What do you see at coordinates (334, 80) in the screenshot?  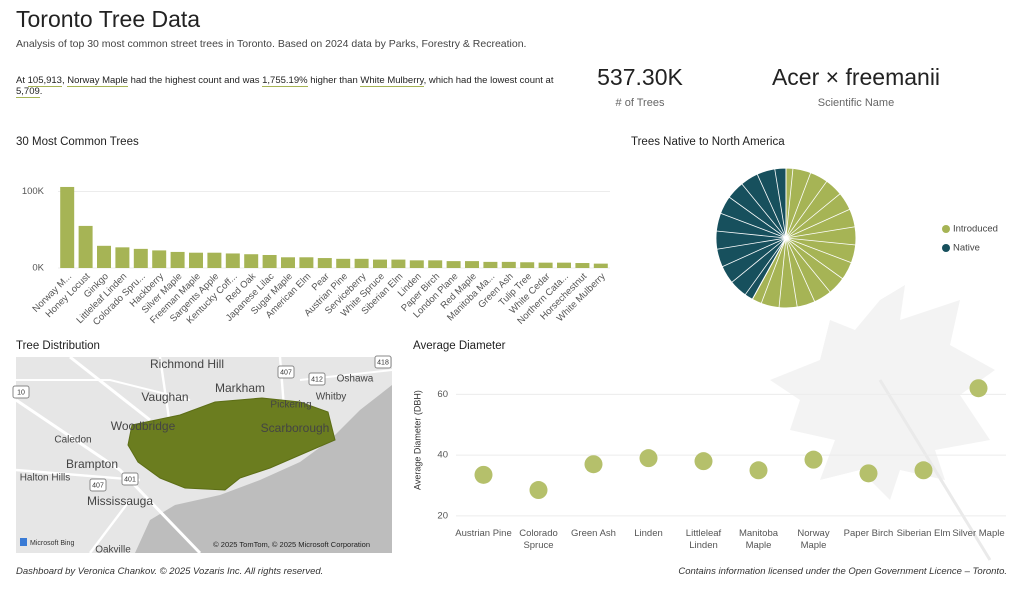 I see `narrative-text: higher than` at bounding box center [334, 80].